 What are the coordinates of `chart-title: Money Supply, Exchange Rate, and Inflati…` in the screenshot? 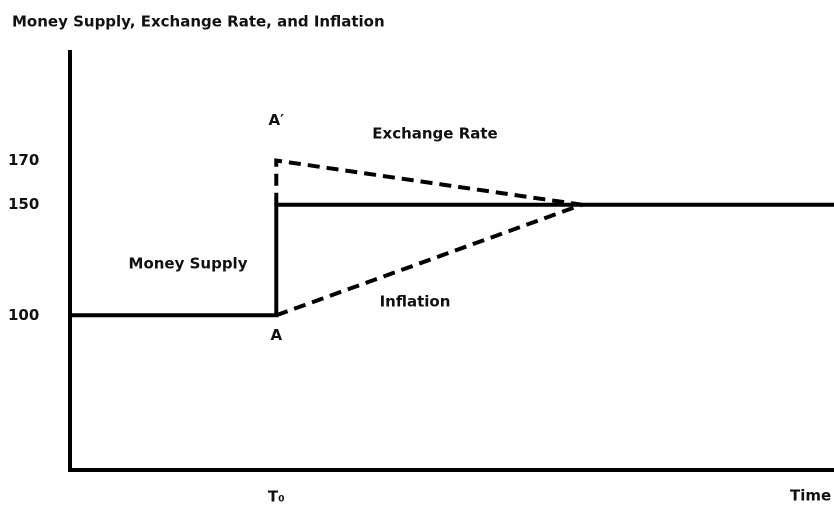 It's located at (198, 22).